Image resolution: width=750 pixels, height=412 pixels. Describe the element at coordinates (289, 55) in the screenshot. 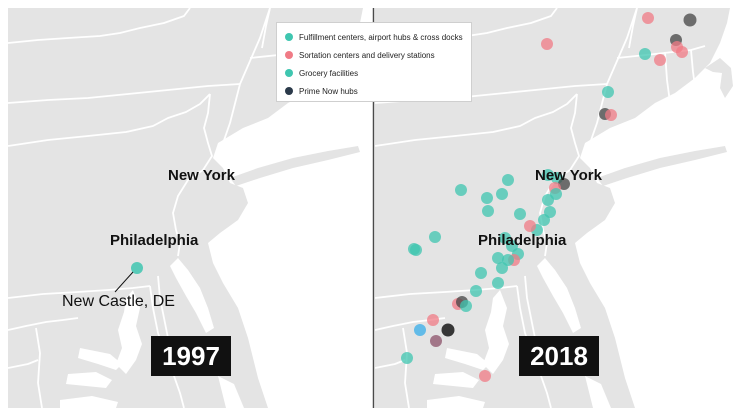

I see `pink-dot-icon` at that location.